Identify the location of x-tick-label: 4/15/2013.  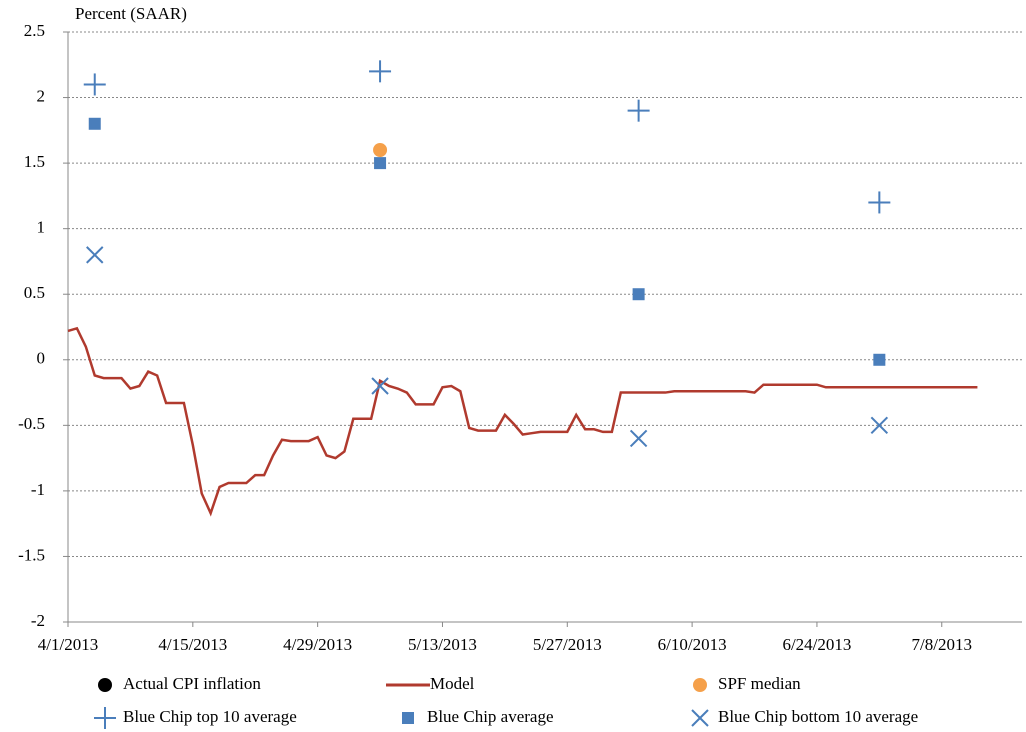
(192, 644).